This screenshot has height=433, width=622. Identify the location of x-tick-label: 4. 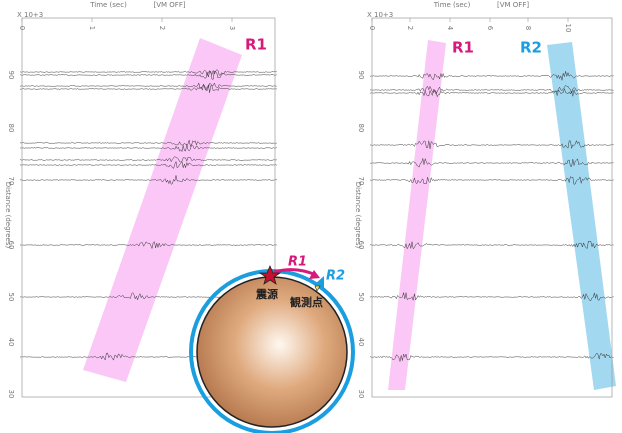
(450, 28).